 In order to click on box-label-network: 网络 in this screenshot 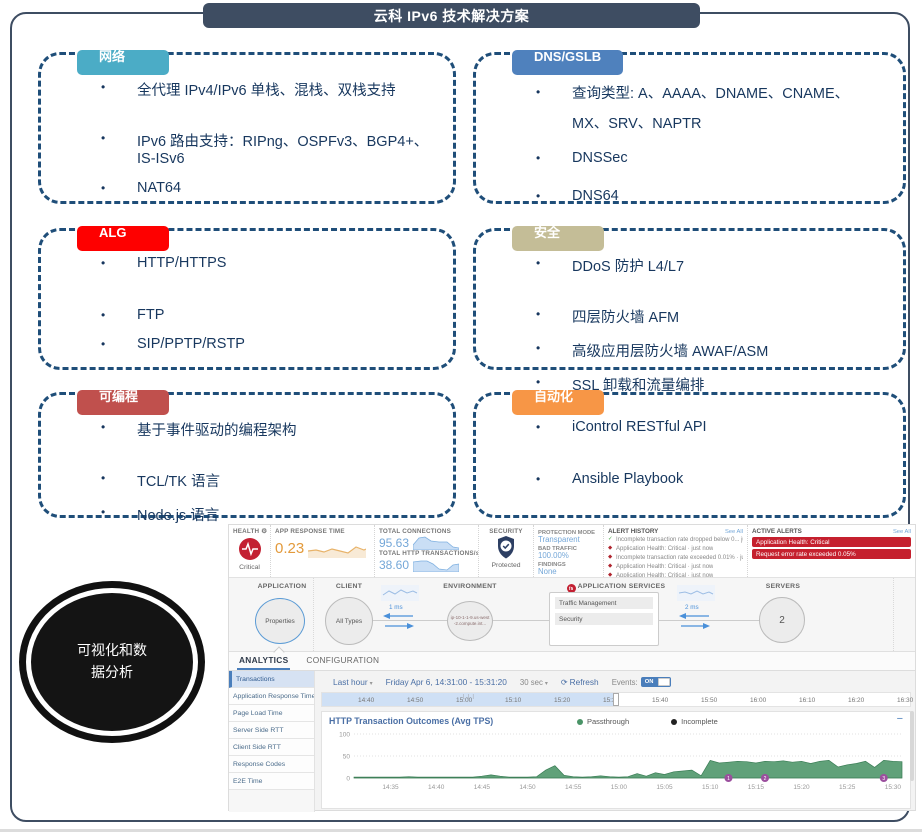, I will do `click(123, 62)`.